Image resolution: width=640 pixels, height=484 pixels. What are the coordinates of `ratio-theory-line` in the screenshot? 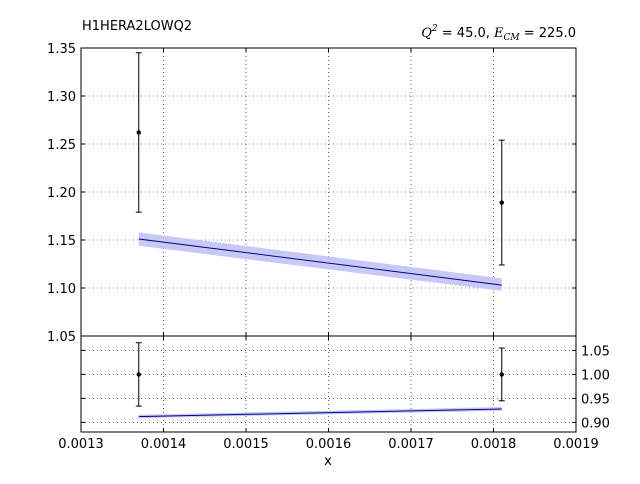 It's located at (320, 413).